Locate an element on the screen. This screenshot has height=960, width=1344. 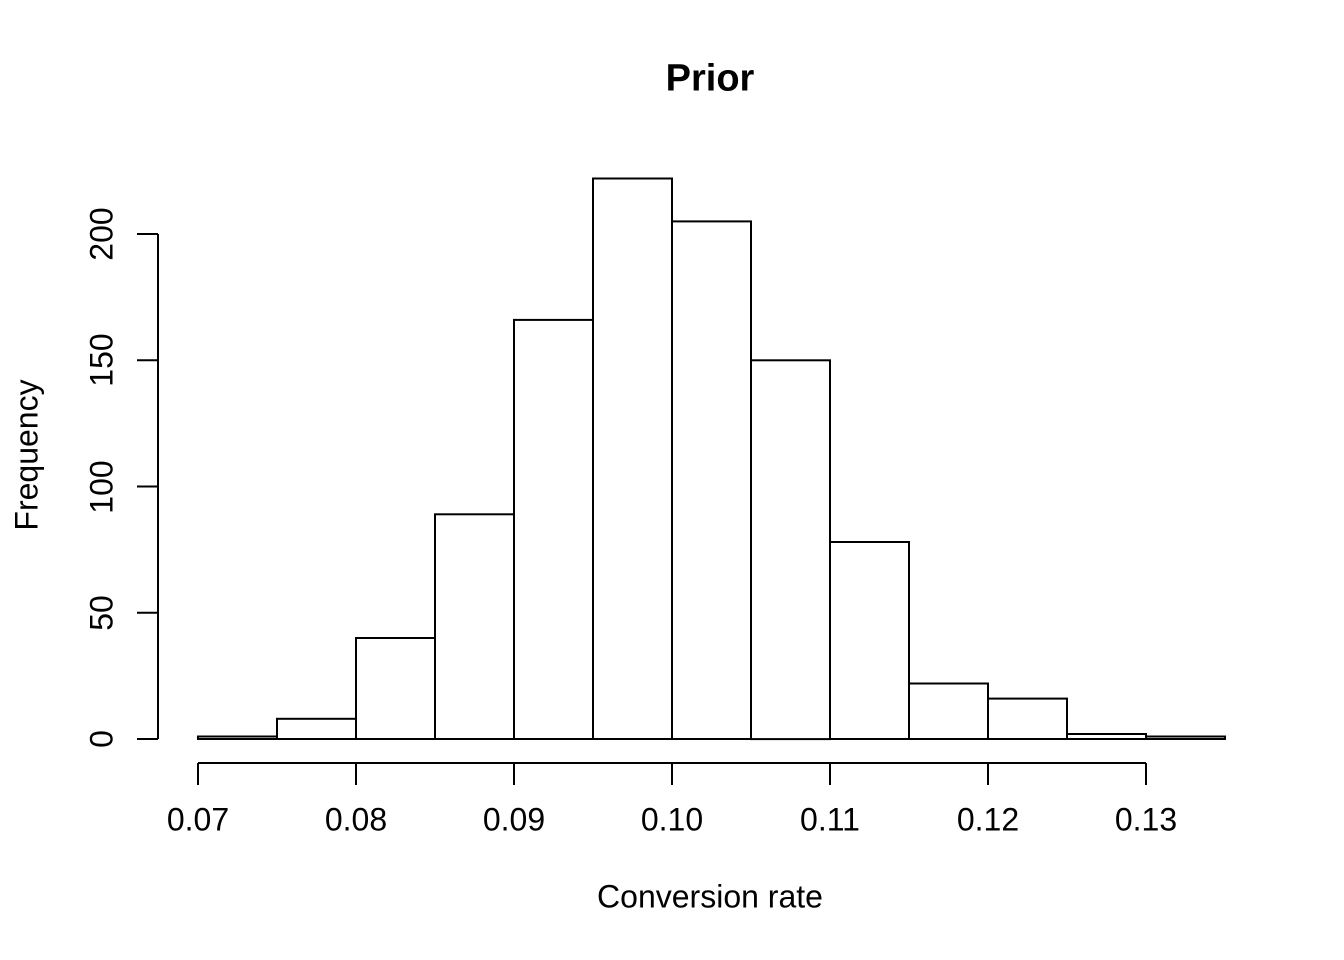
x-tick-label: 0.13 is located at coordinates (1146, 819).